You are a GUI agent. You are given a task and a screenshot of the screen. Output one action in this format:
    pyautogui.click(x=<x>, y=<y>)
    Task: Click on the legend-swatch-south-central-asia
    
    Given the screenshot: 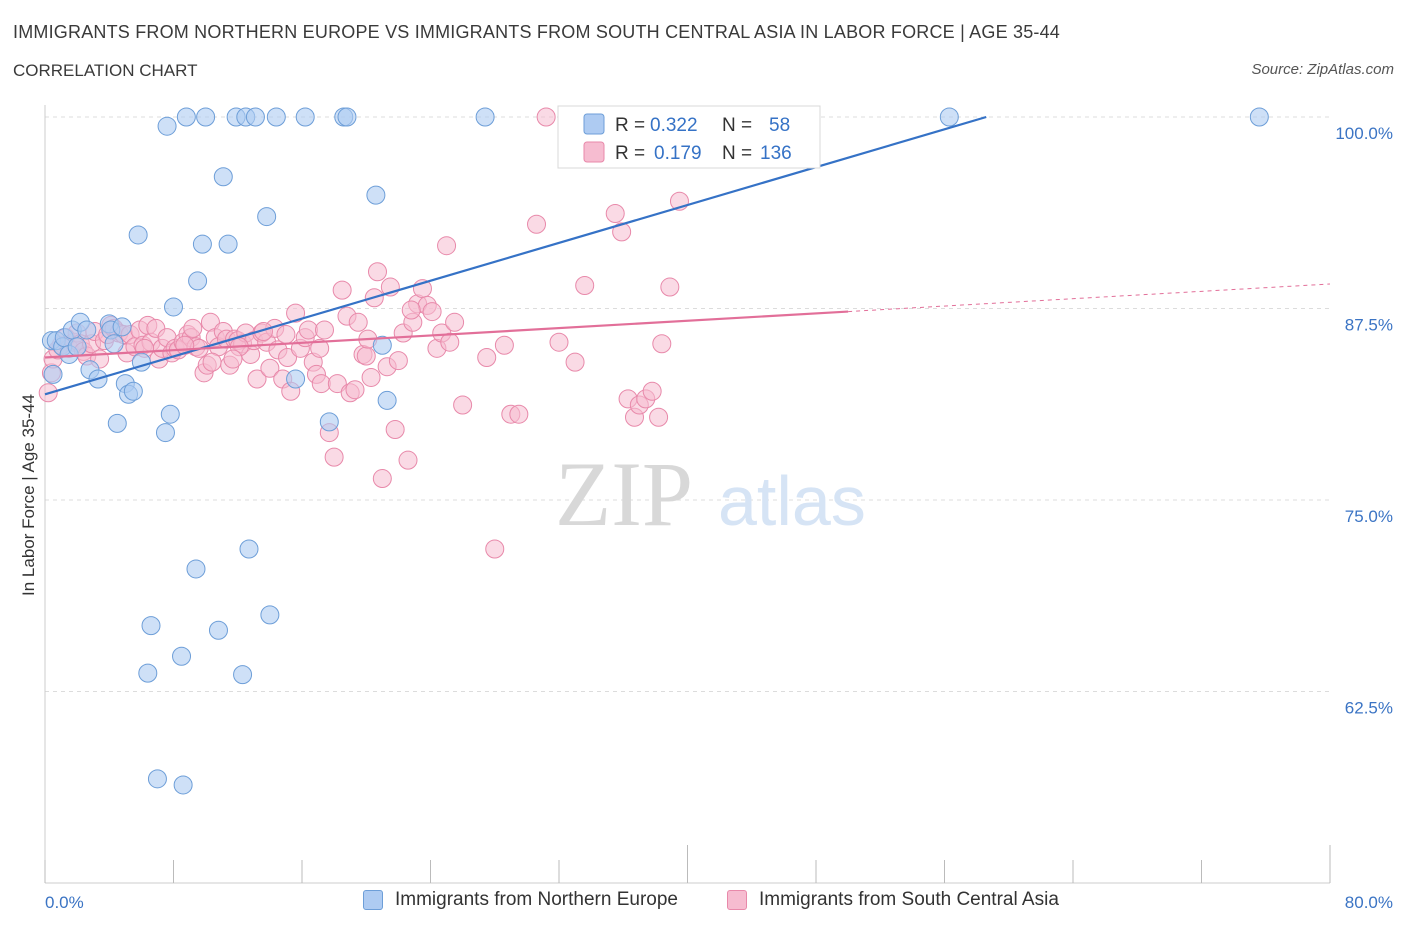 What is the action you would take?
    pyautogui.click(x=737, y=900)
    